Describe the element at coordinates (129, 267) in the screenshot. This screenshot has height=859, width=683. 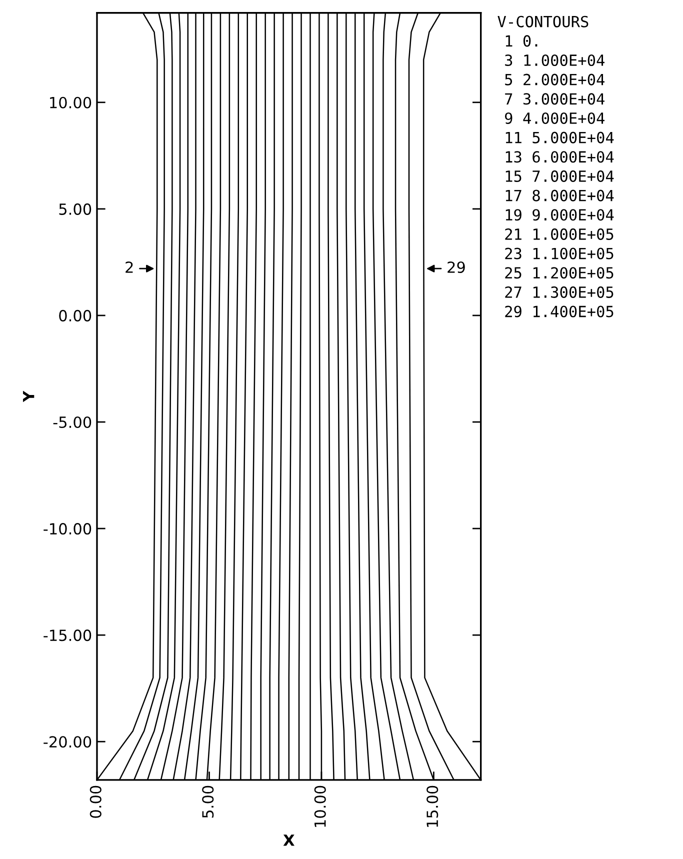
I see `annotation: 2` at that location.